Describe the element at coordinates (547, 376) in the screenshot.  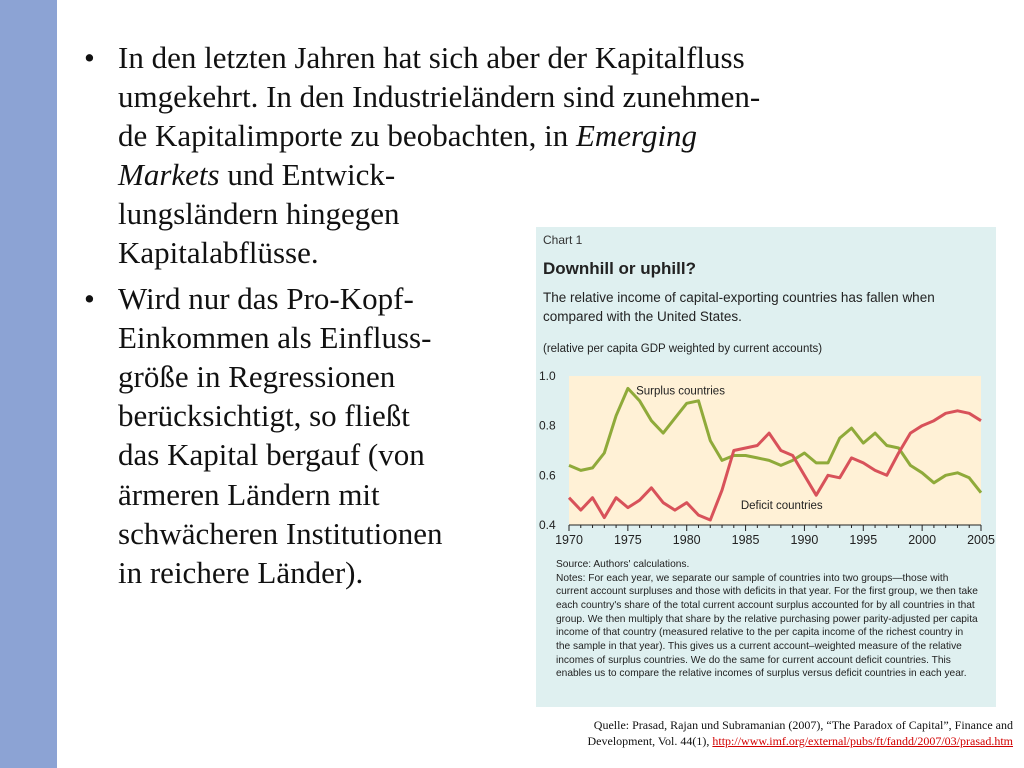
I see `y-tick-label: 1.0` at that location.